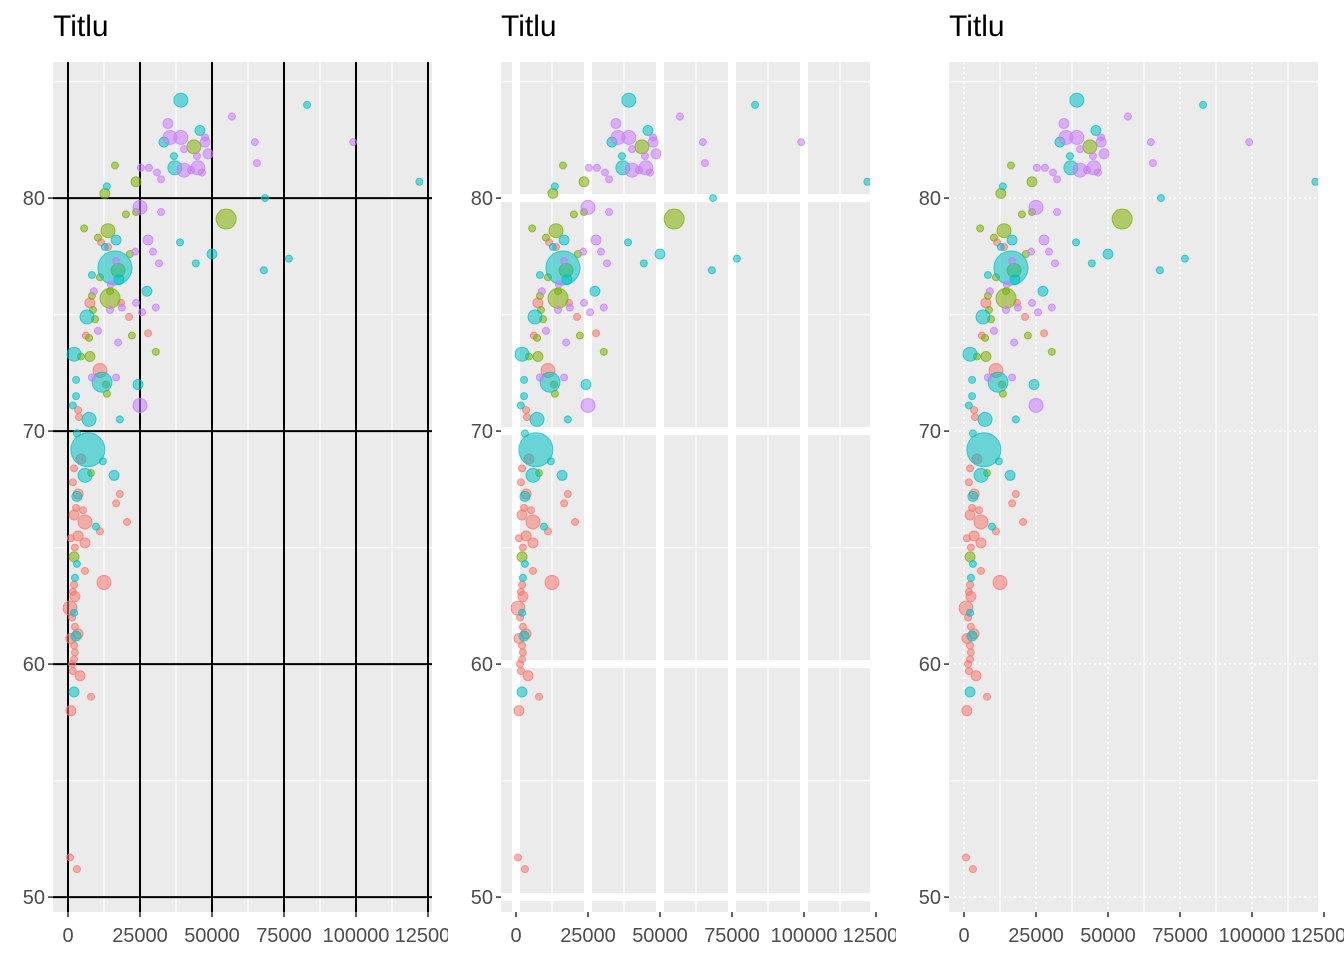 The height and width of the screenshot is (960, 1344). What do you see at coordinates (930, 665) in the screenshot?
I see `y-tick-label: 60` at bounding box center [930, 665].